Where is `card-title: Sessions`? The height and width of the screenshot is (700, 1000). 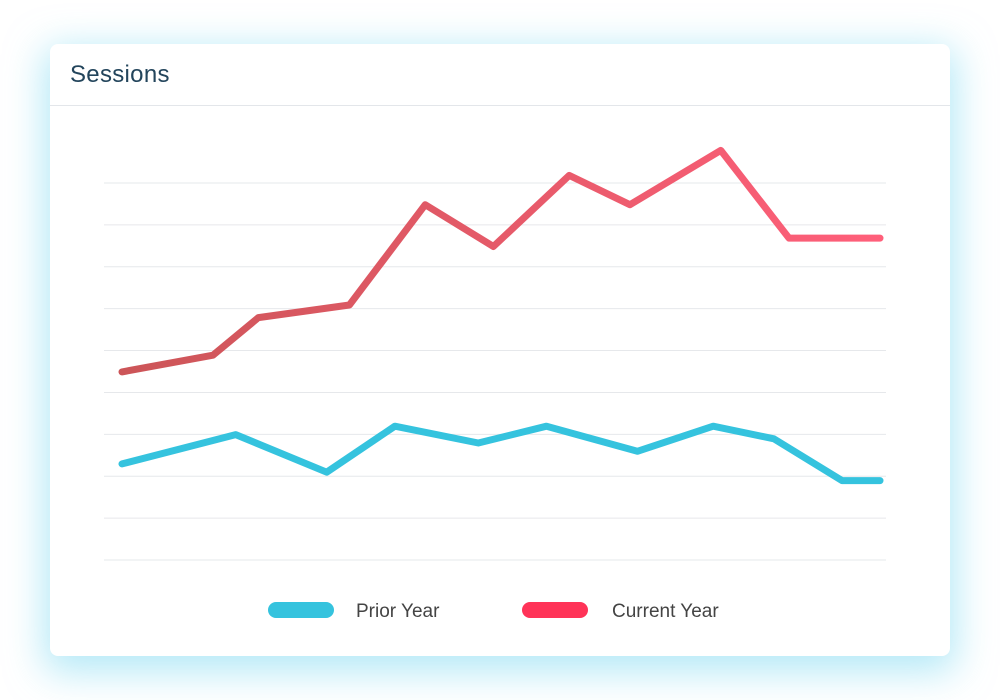 card-title: Sessions is located at coordinates (120, 74).